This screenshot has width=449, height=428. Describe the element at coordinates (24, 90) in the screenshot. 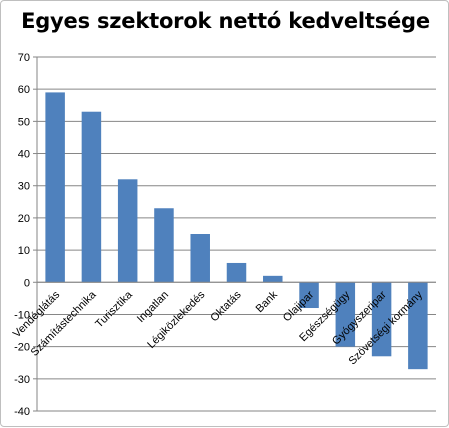

I see `y-tick-label: 60` at that location.